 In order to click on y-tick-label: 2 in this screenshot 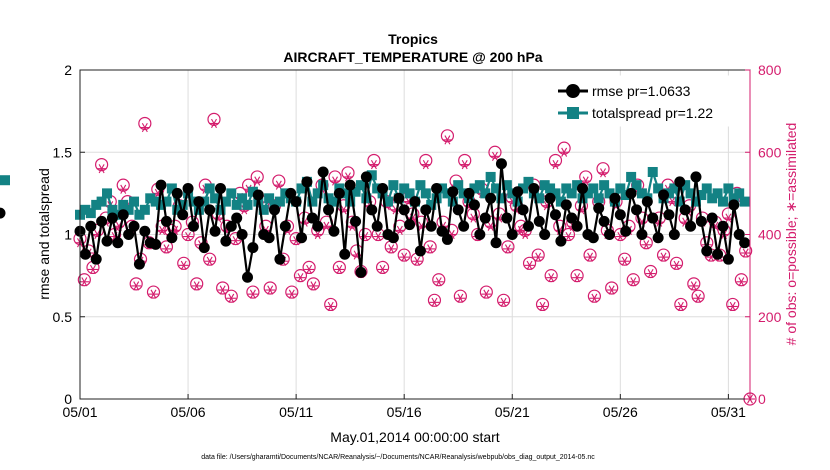, I will do `click(68, 70)`.